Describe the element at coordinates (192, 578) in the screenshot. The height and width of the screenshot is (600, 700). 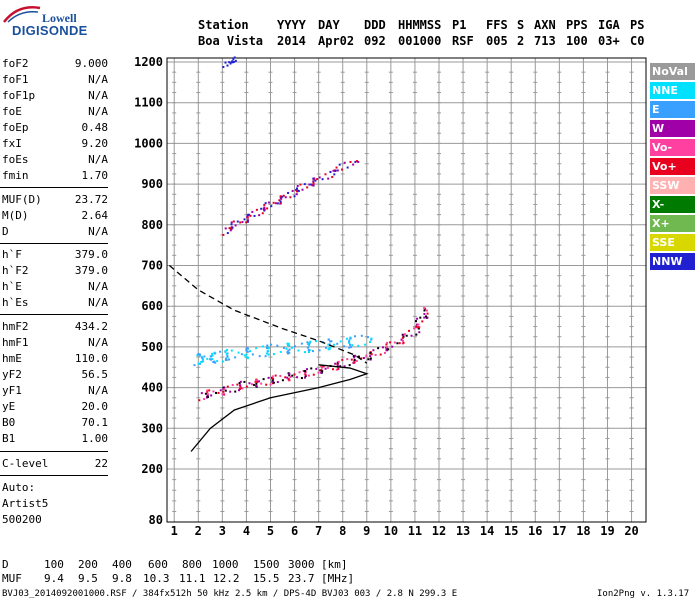
I see `footer-muf-value: 11.1` at that location.